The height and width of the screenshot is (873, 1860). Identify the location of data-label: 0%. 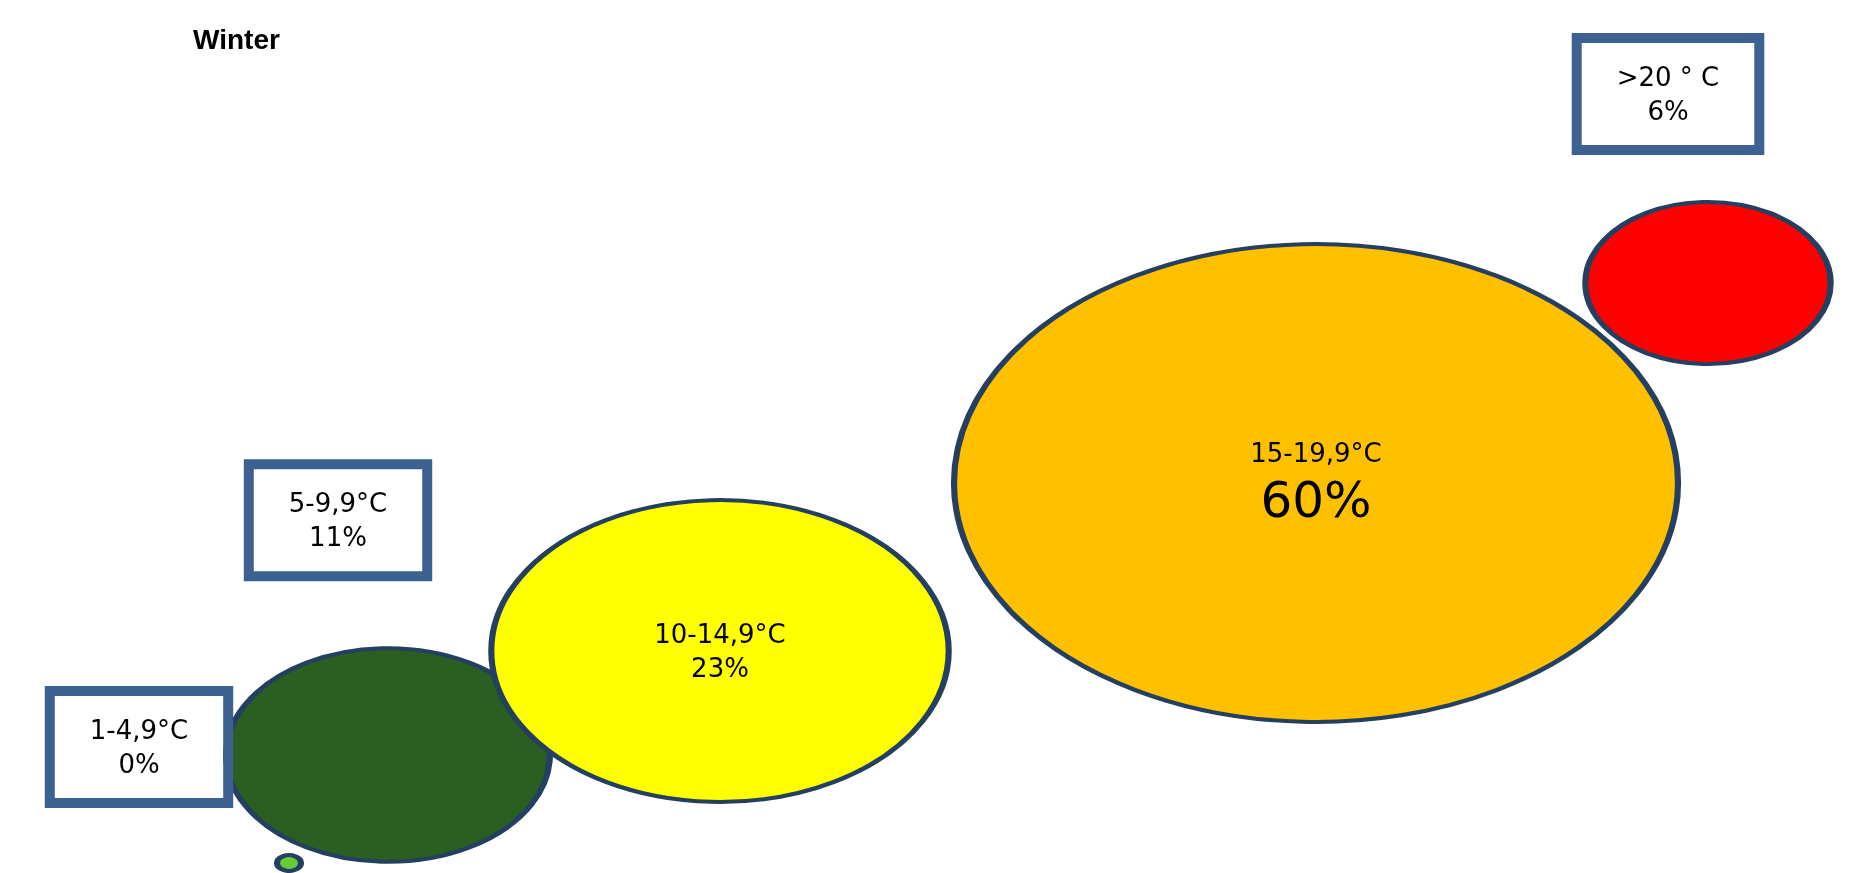
(139, 764).